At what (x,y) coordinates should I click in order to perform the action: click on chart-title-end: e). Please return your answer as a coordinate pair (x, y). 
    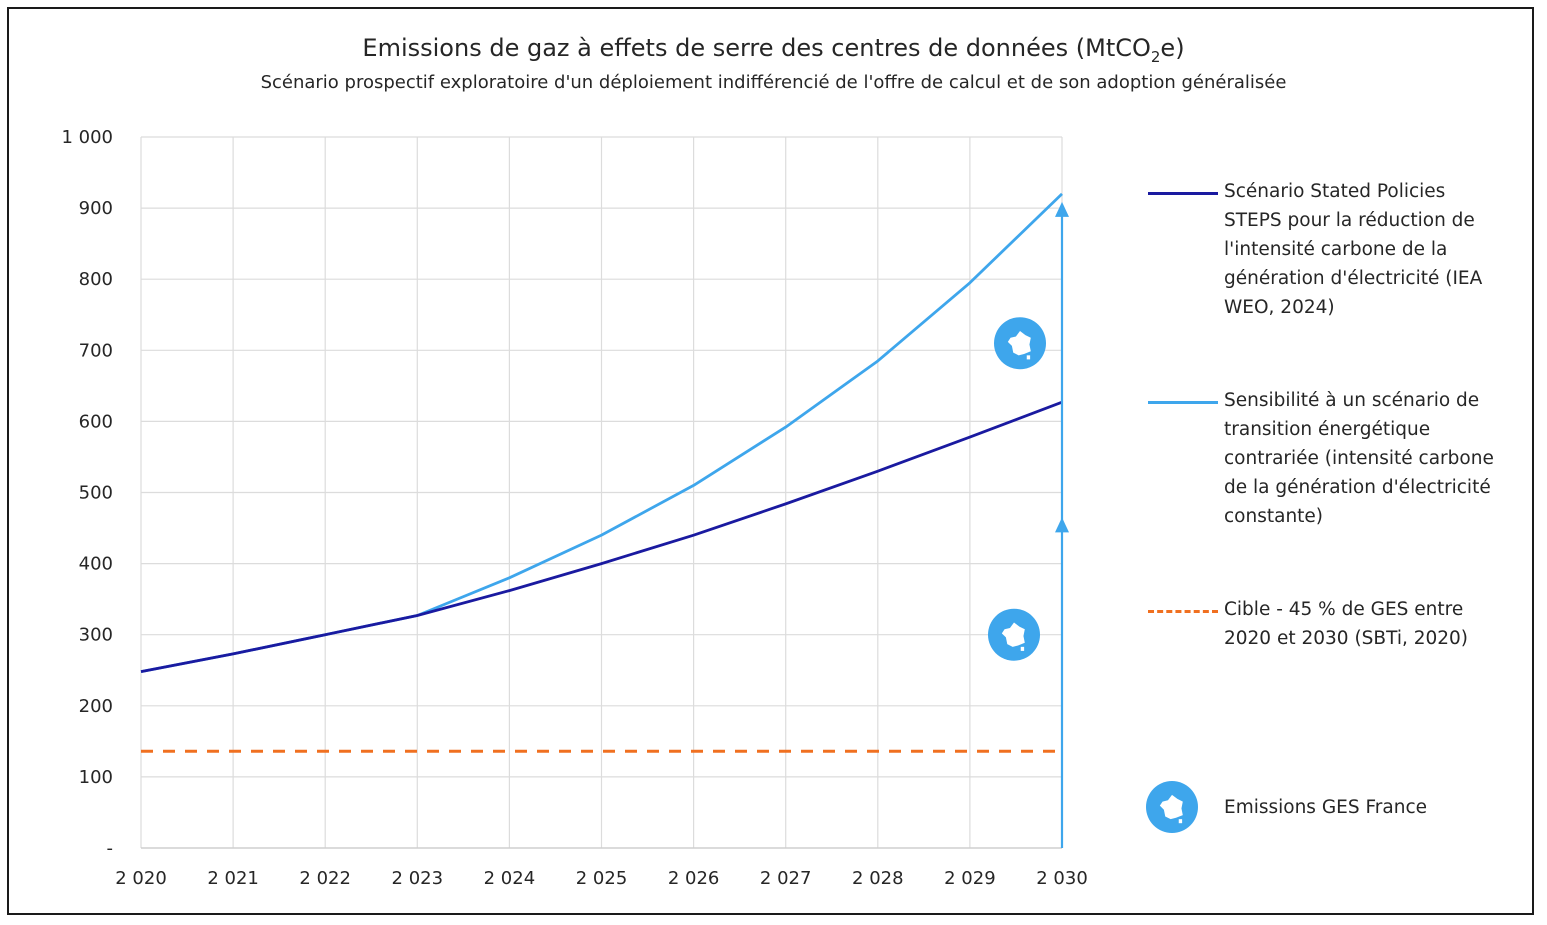
    Looking at the image, I should click on (1172, 48).